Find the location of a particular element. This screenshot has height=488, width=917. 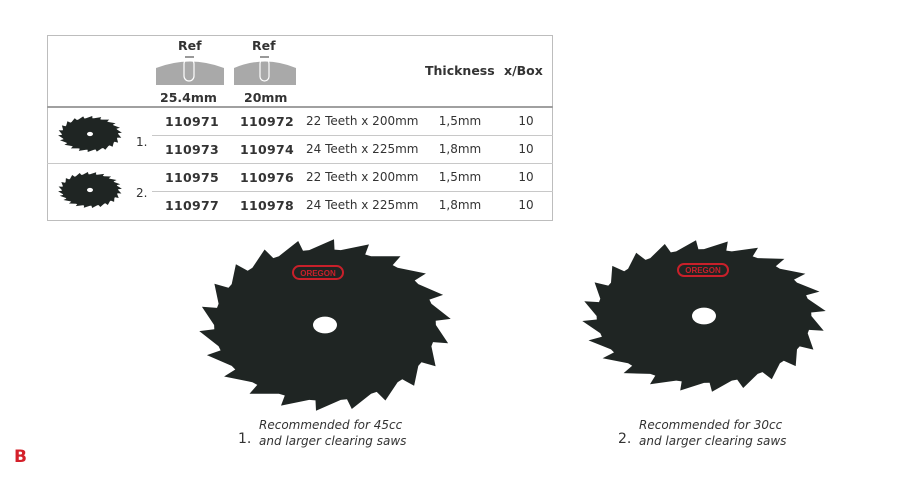

caption-1-line-2: and larger clearing saws is located at coordinates (333, 441).